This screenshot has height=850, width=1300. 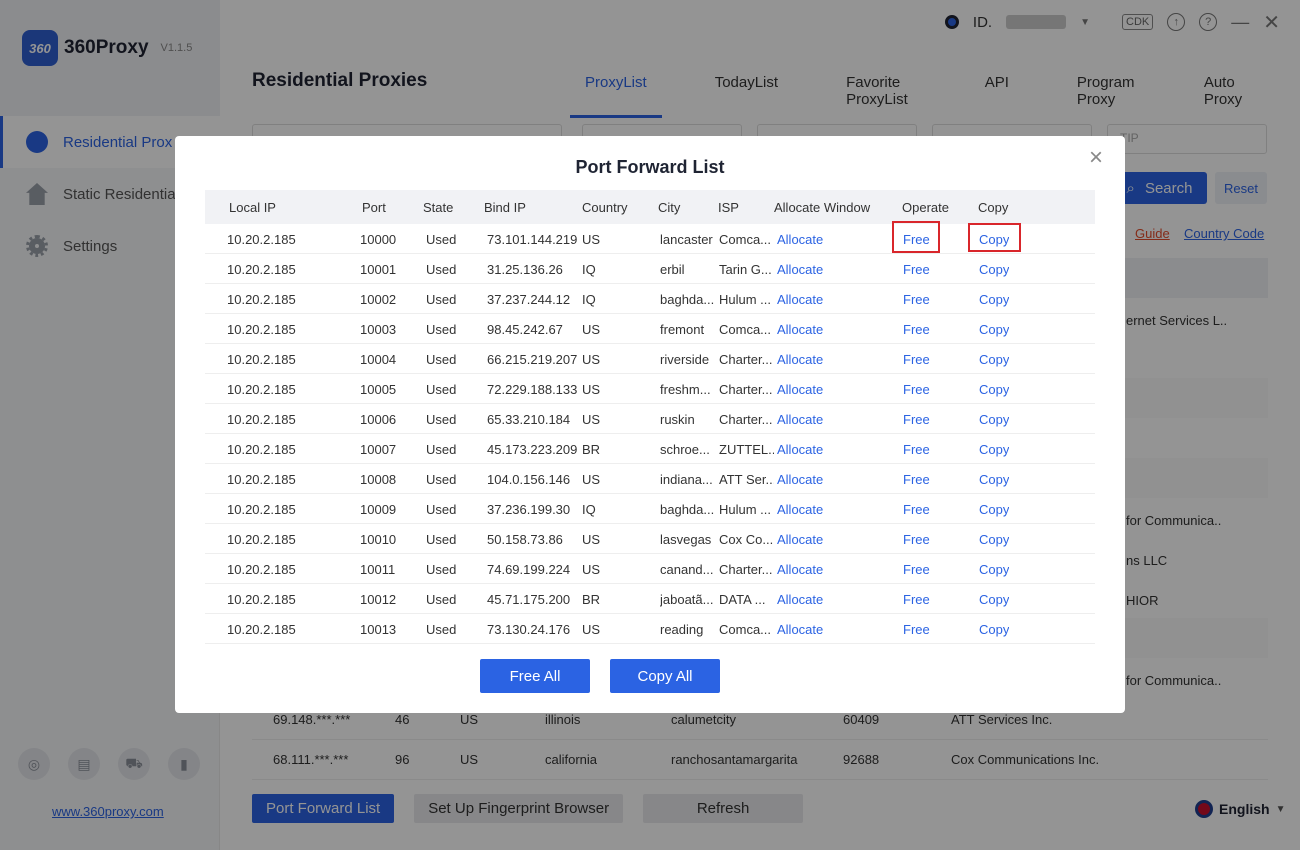 I want to click on country-code-link: Country Code, so click(x=1224, y=233).